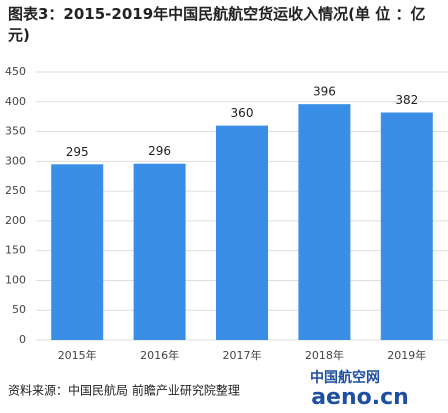 The image size is (448, 413). Describe the element at coordinates (15, 250) in the screenshot. I see `y-tick-label: 150` at that location.